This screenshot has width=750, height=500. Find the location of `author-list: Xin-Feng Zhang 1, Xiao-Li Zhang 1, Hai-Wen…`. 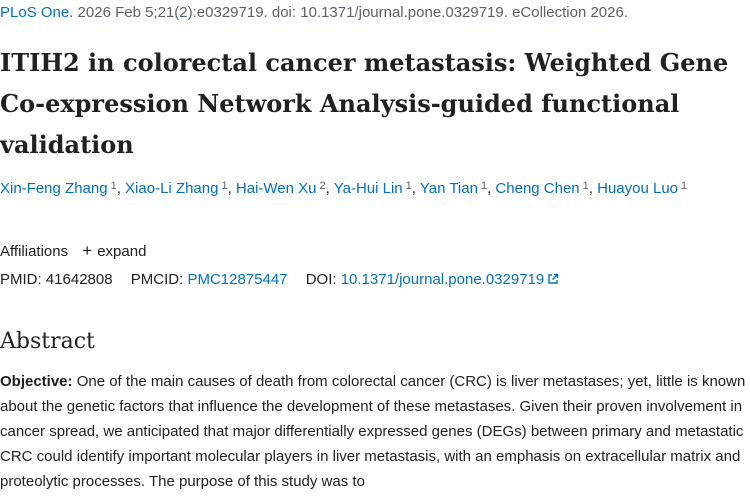

author-list: Xin-Feng Zhang 1, Xiao-Li Zhang 1, Hai-Wen… is located at coordinates (370, 188).